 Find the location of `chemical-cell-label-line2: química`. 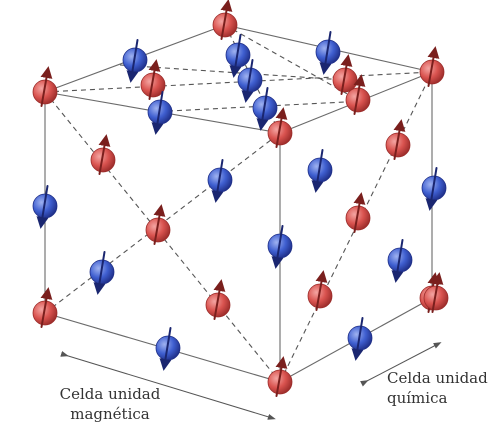

chemical-cell-label-line2: química is located at coordinates (417, 398).